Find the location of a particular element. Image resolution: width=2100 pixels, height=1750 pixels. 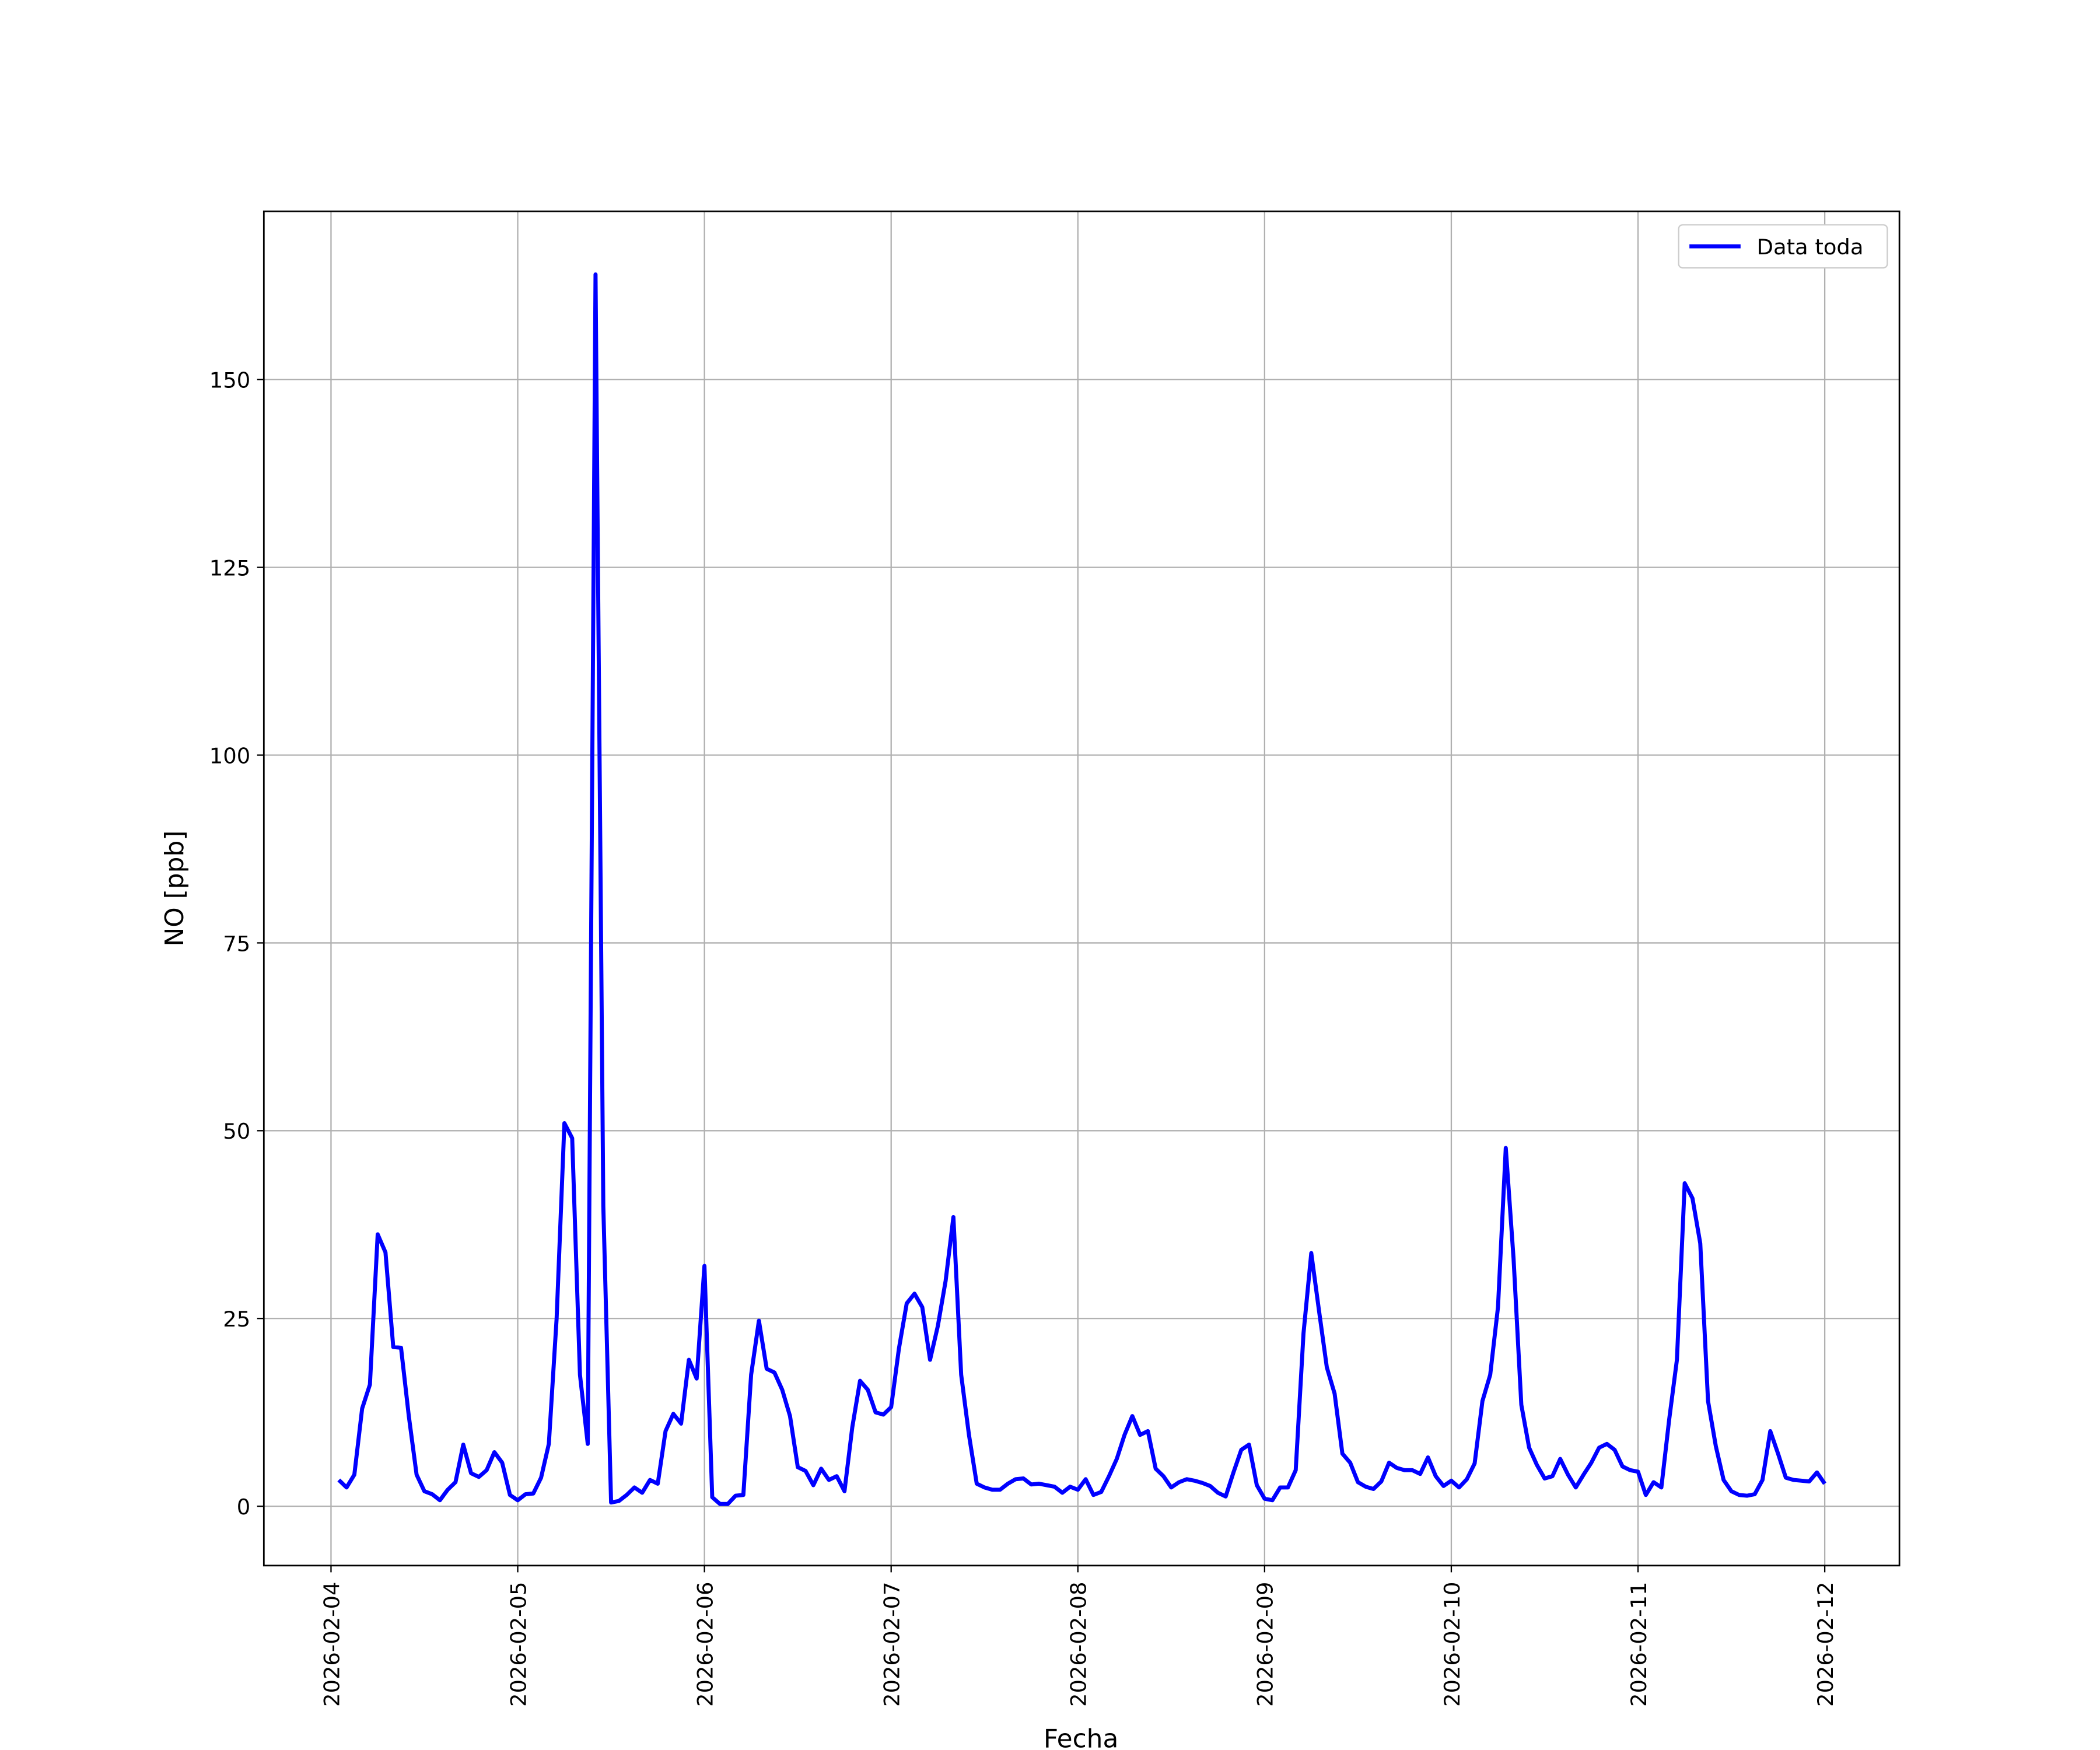

x-tick-label: 2026-02-11 is located at coordinates (1638, 1644).